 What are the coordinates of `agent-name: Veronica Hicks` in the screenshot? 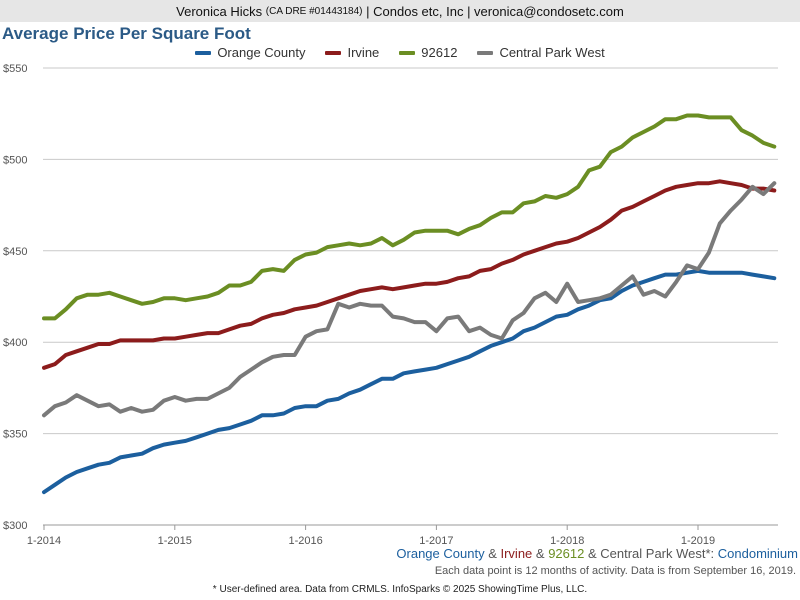 It's located at (219, 11).